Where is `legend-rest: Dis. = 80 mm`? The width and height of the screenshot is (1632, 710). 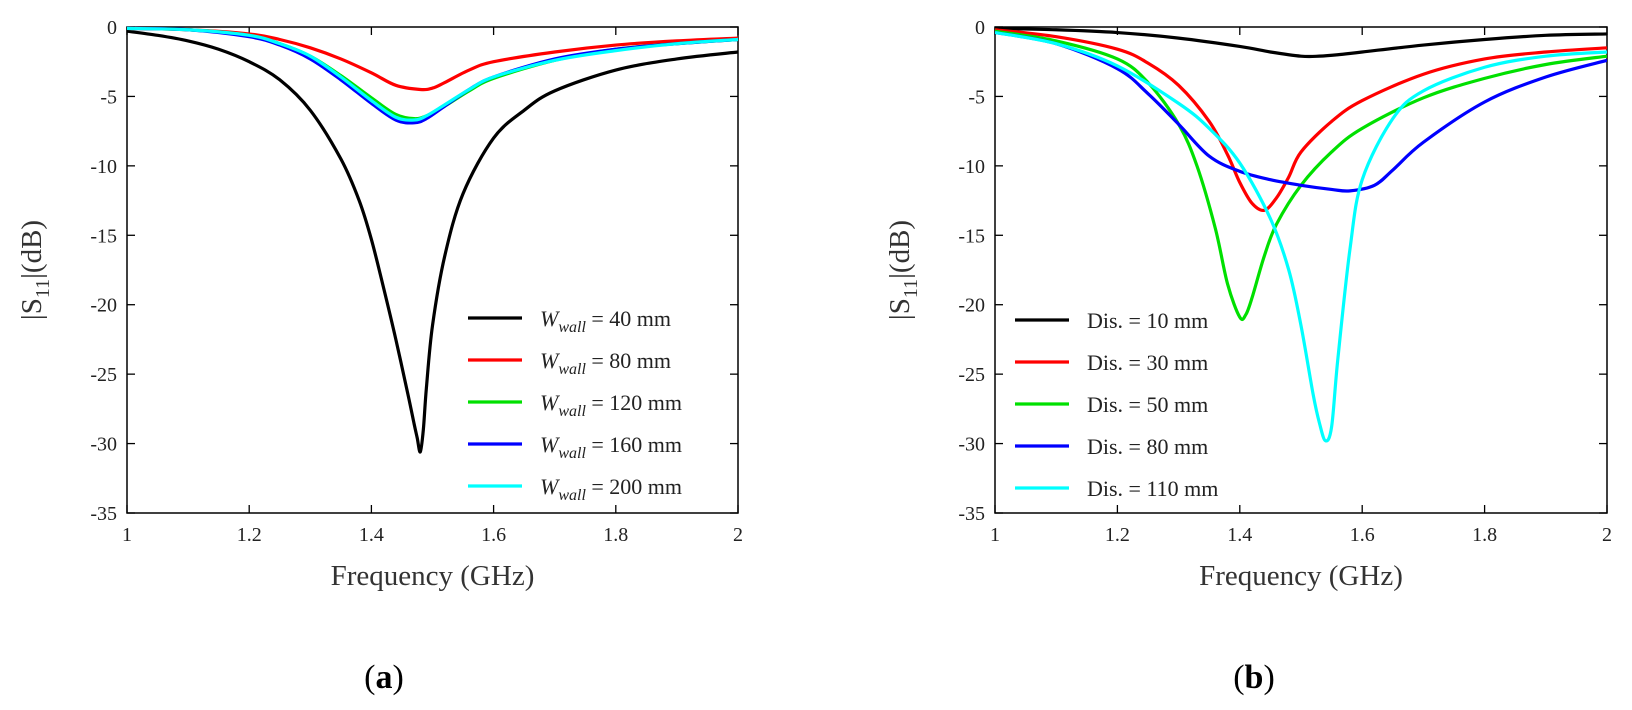
legend-rest: Dis. = 80 mm is located at coordinates (1147, 446).